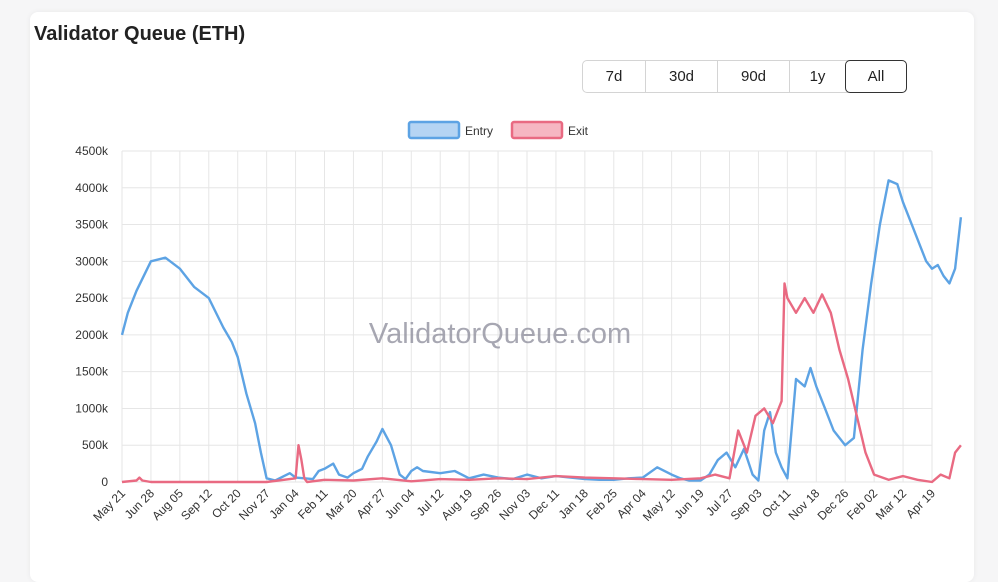 This screenshot has width=998, height=582. What do you see at coordinates (92, 408) in the screenshot?
I see `y-tick-label: 1000k` at bounding box center [92, 408].